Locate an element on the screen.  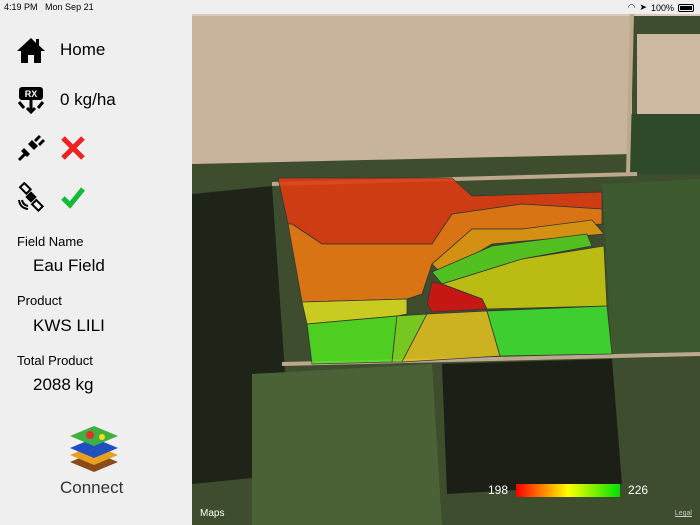
status-bar: 4:19 PM Mon Sep 21 ◠ ➤ 100% is located at coordinates (350, 7).